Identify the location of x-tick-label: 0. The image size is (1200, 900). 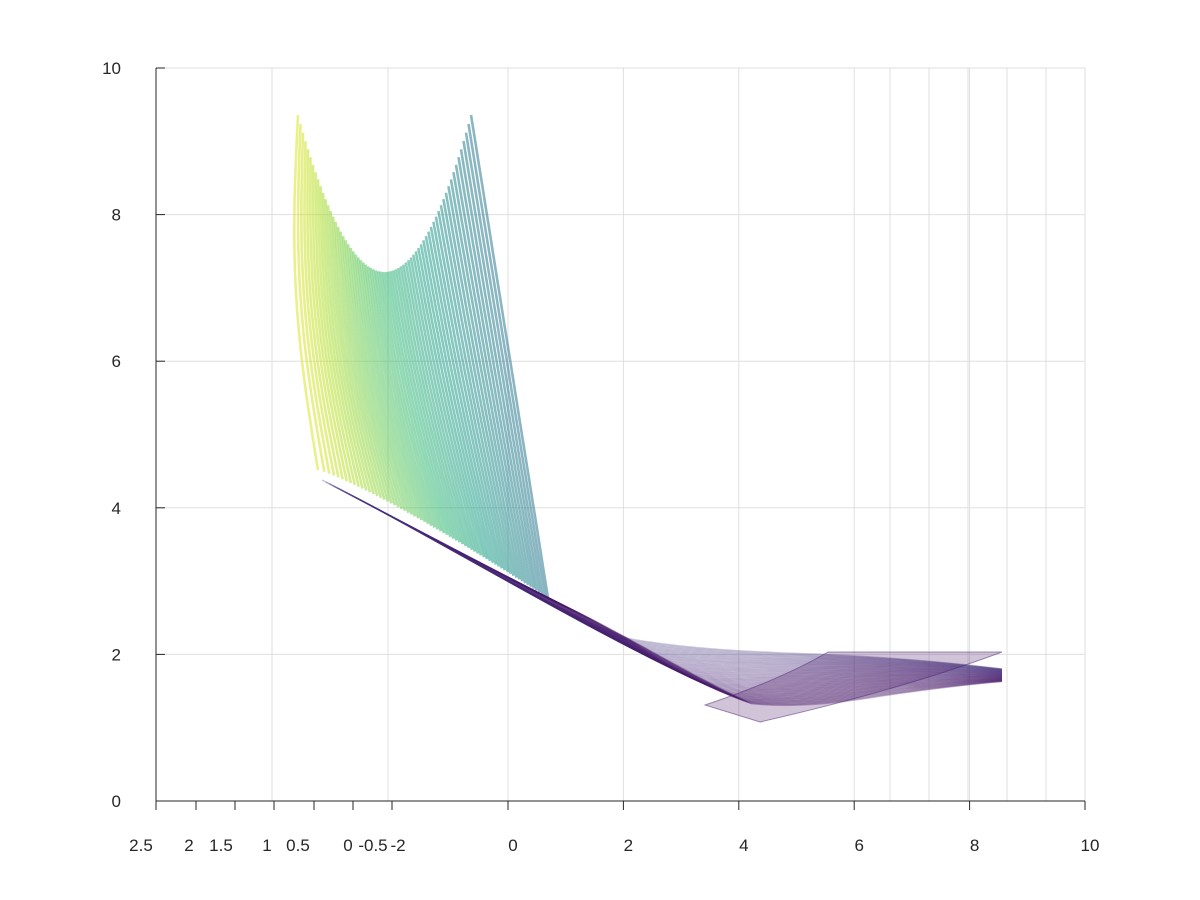
(347, 845).